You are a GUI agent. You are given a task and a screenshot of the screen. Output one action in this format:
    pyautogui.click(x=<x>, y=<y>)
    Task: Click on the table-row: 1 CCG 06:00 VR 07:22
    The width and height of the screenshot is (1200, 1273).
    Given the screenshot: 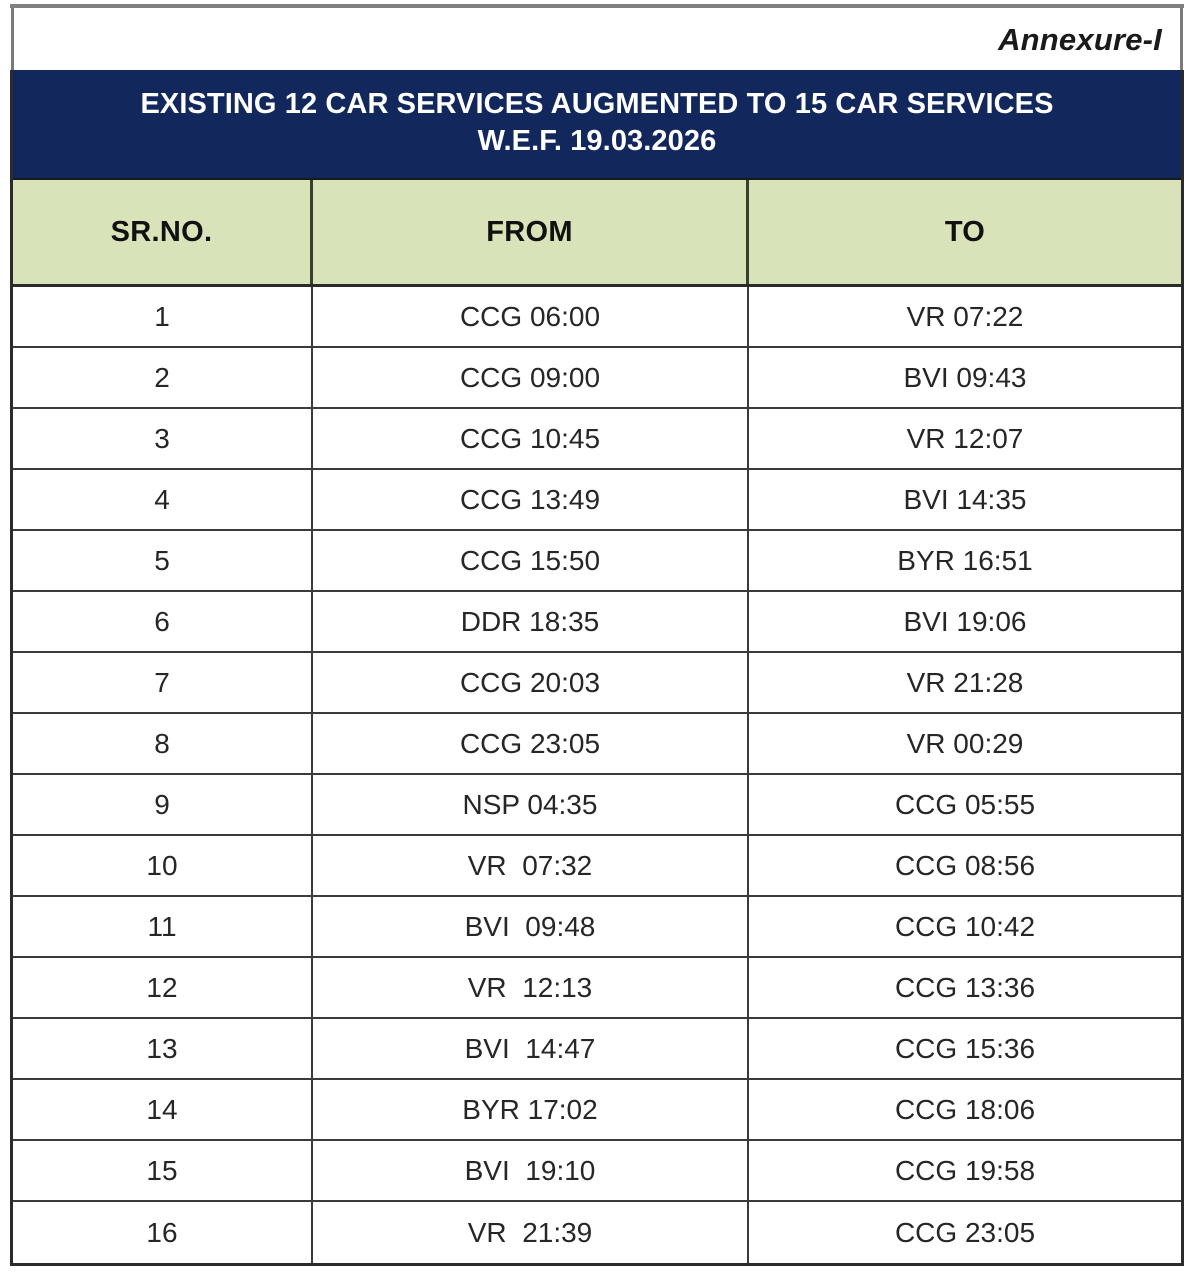 What is the action you would take?
    pyautogui.click(x=597, y=317)
    